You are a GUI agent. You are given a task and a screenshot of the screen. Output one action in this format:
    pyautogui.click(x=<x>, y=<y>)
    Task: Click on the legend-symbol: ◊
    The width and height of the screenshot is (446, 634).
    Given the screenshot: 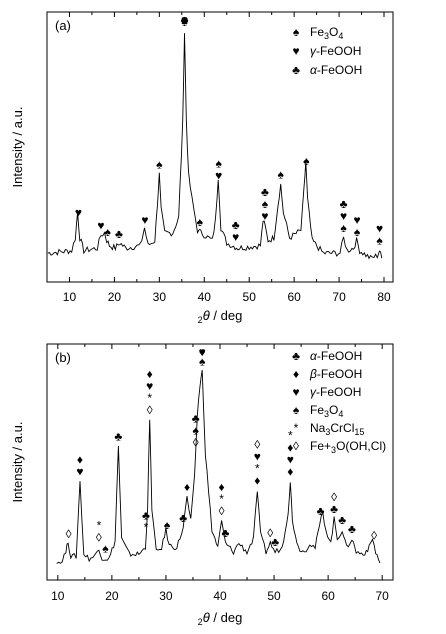 What is the action you would take?
    pyautogui.click(x=296, y=446)
    